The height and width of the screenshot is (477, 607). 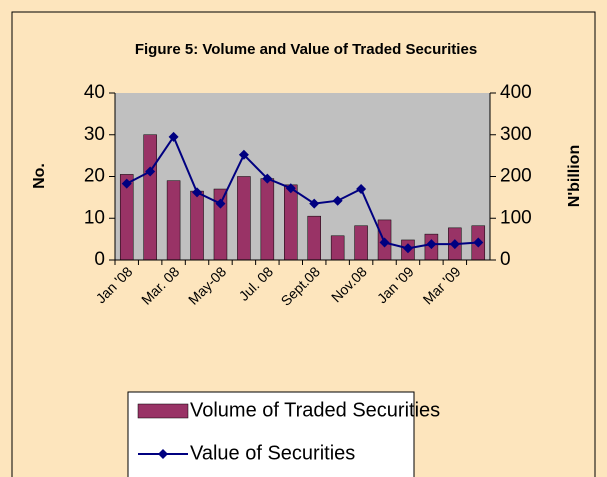 I want to click on legend-label: Volume of Traded Securities, so click(x=315, y=410).